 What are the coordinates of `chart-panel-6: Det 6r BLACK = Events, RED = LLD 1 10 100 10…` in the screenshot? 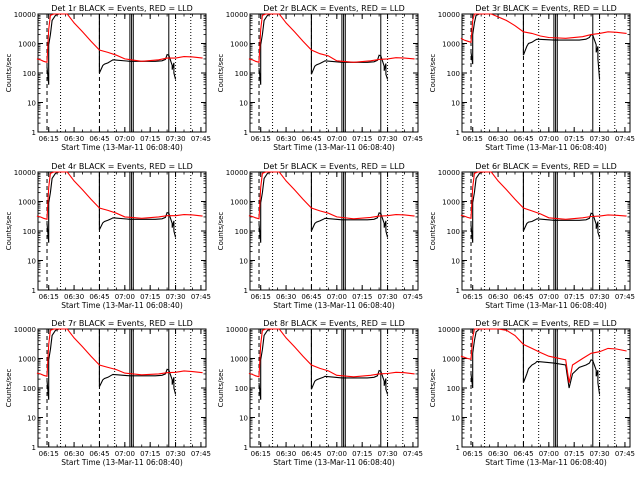 It's located at (532, 236).